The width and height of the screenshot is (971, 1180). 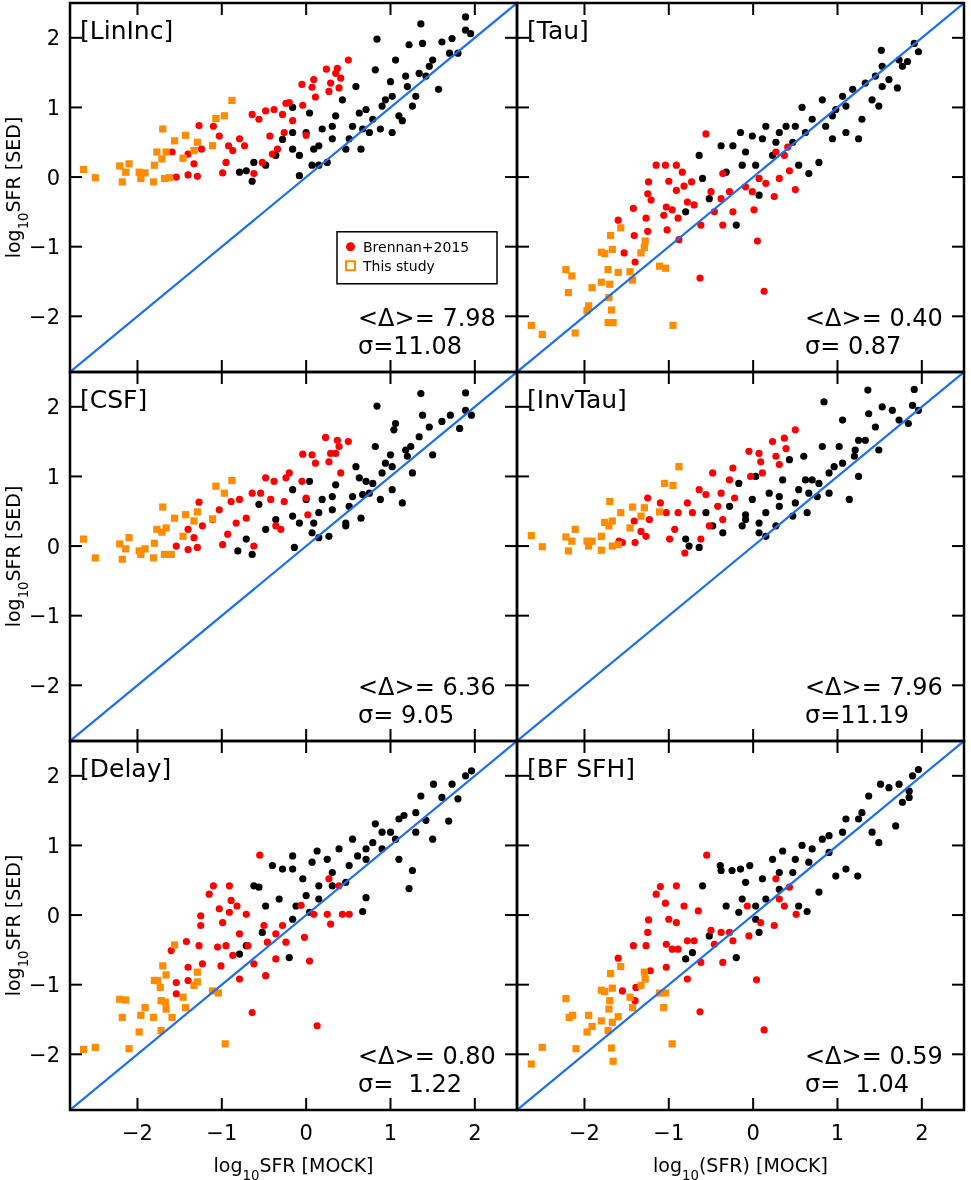 What do you see at coordinates (857, 1084) in the screenshot?
I see `annotation: σ= 1.04` at bounding box center [857, 1084].